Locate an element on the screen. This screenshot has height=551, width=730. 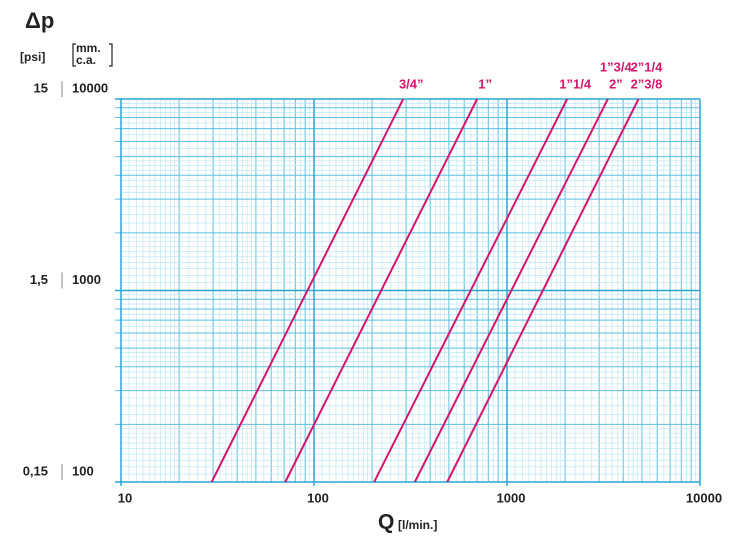
x-tick-label: 100 is located at coordinates (318, 497).